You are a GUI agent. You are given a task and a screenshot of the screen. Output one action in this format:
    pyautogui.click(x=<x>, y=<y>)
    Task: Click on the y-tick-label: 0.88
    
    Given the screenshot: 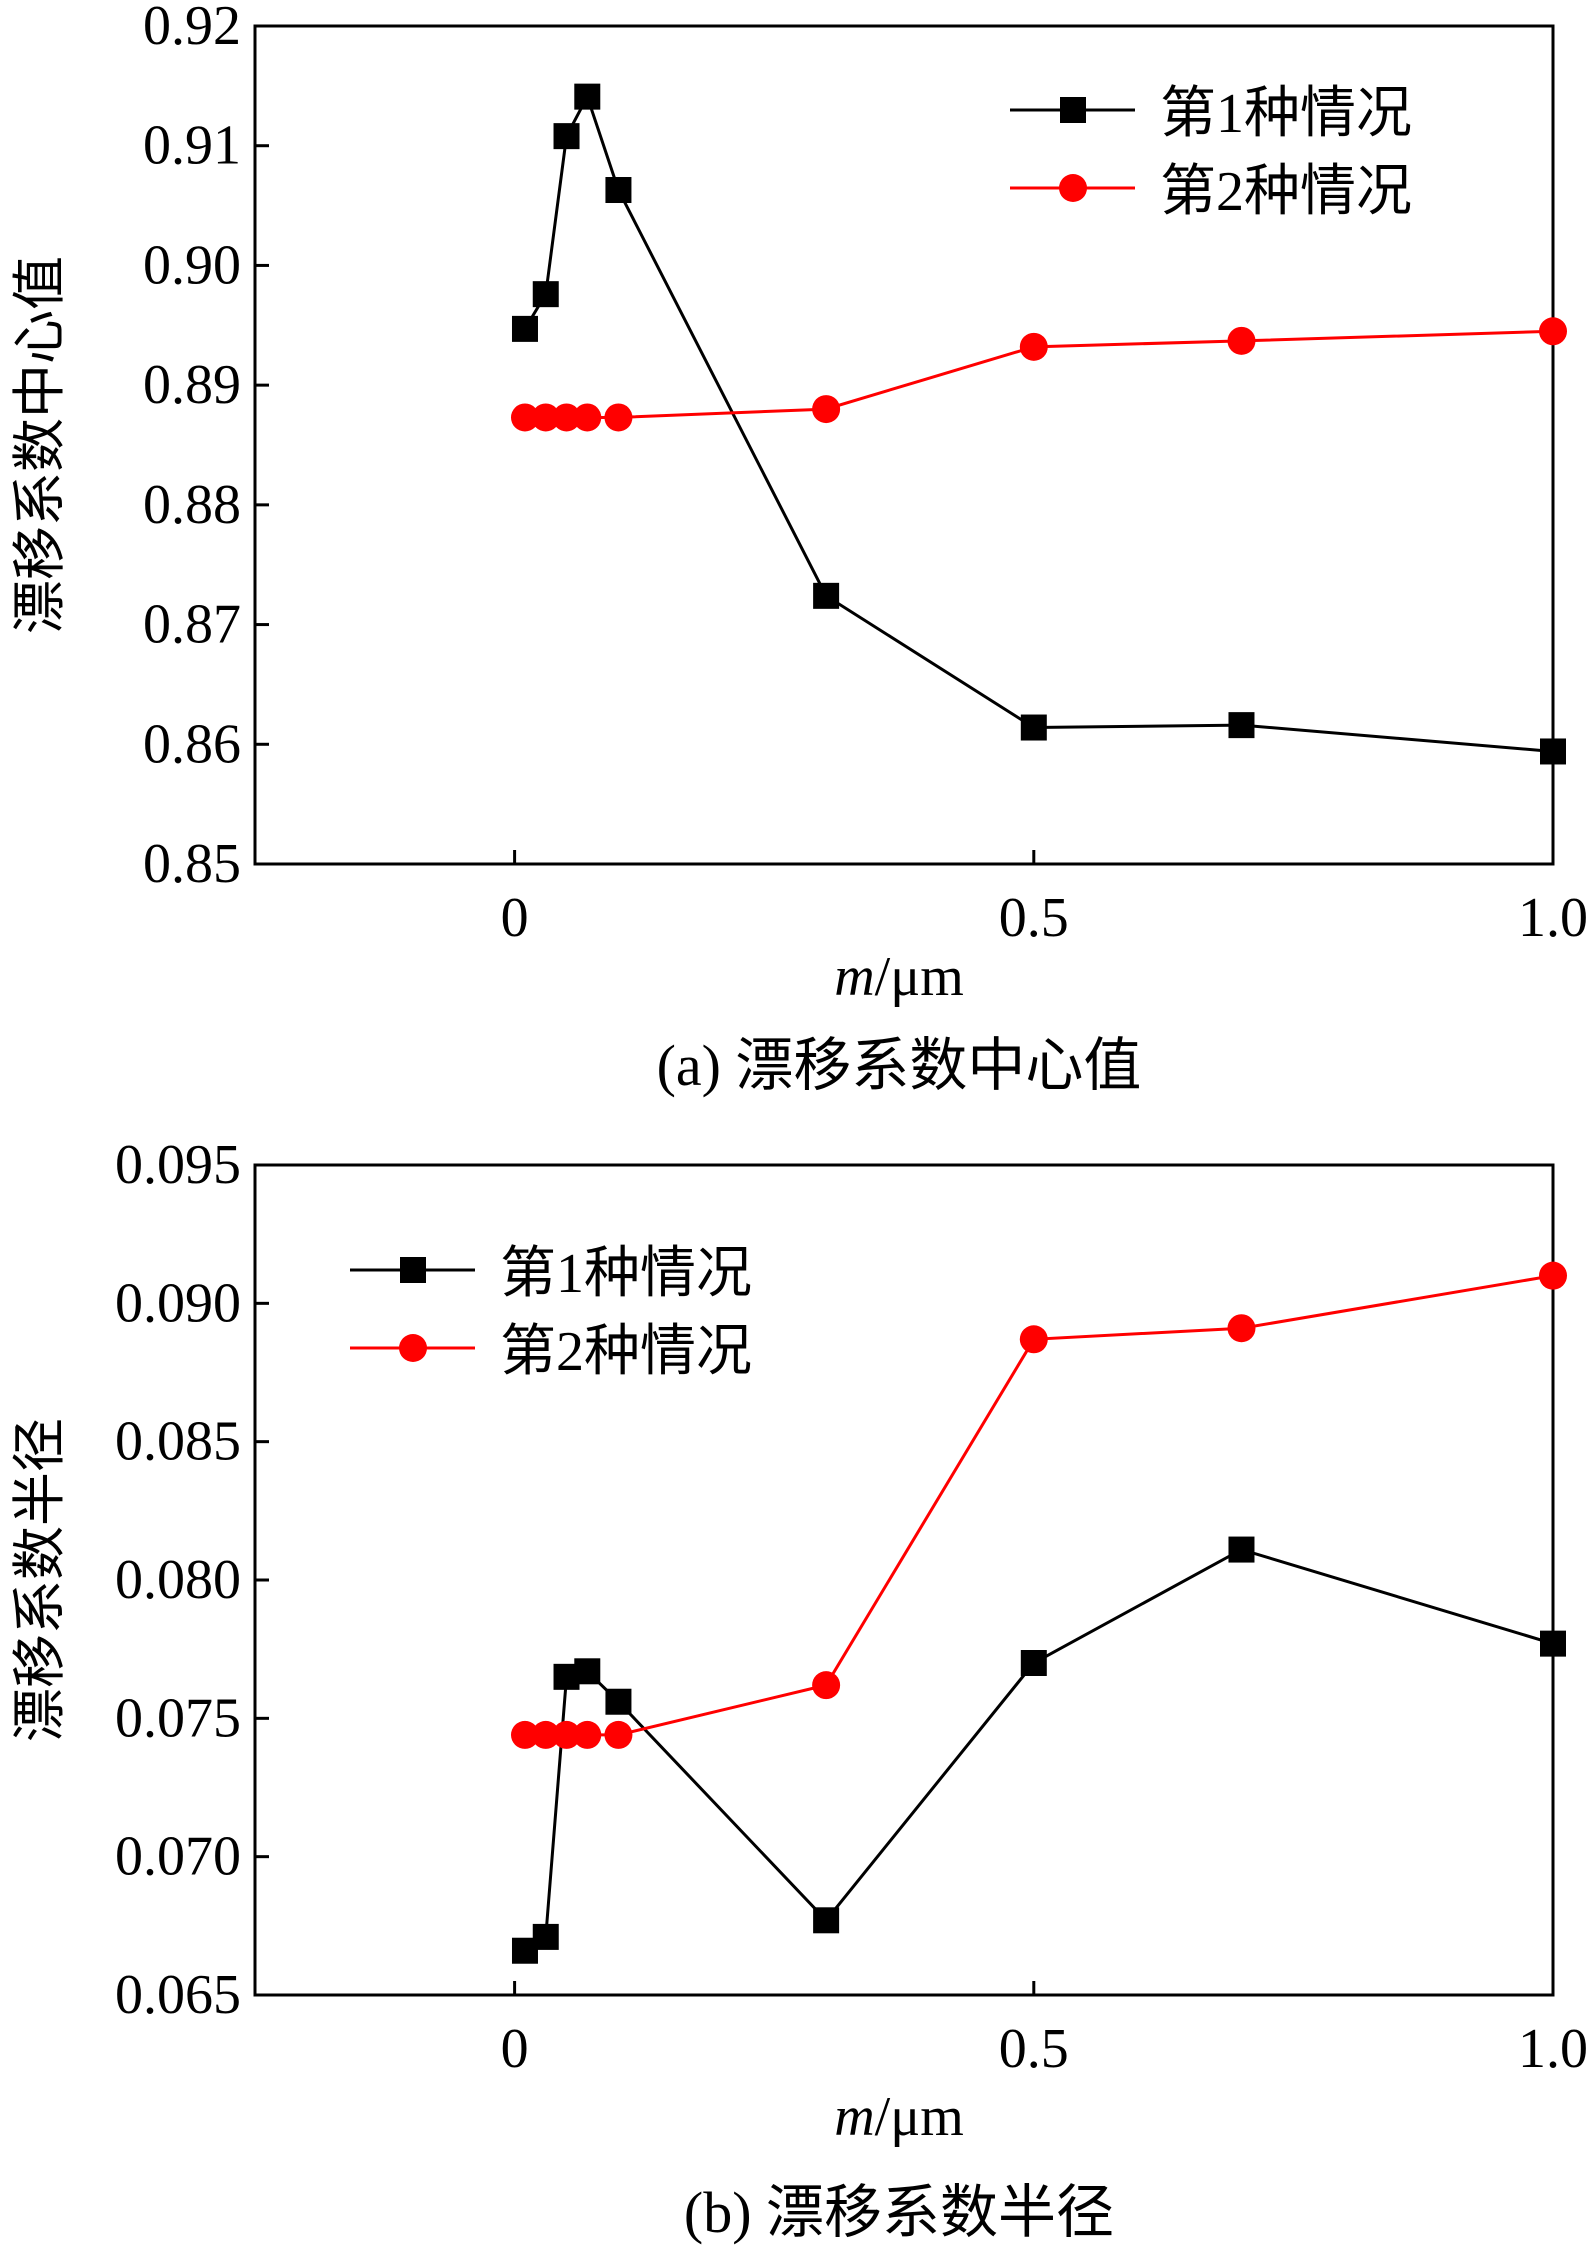 What is the action you would take?
    pyautogui.click(x=192, y=505)
    